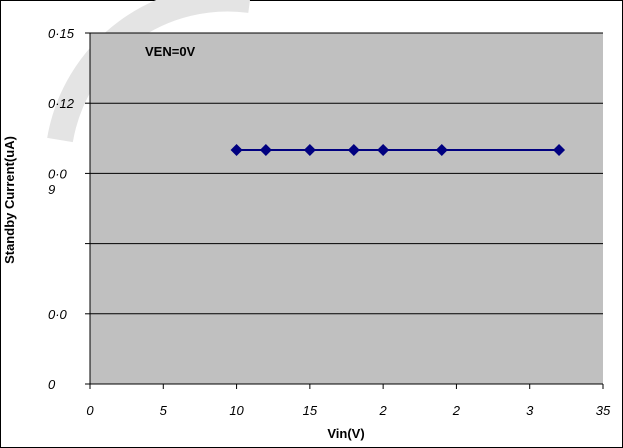  I want to click on y-tick-label: 0·12, so click(61, 103).